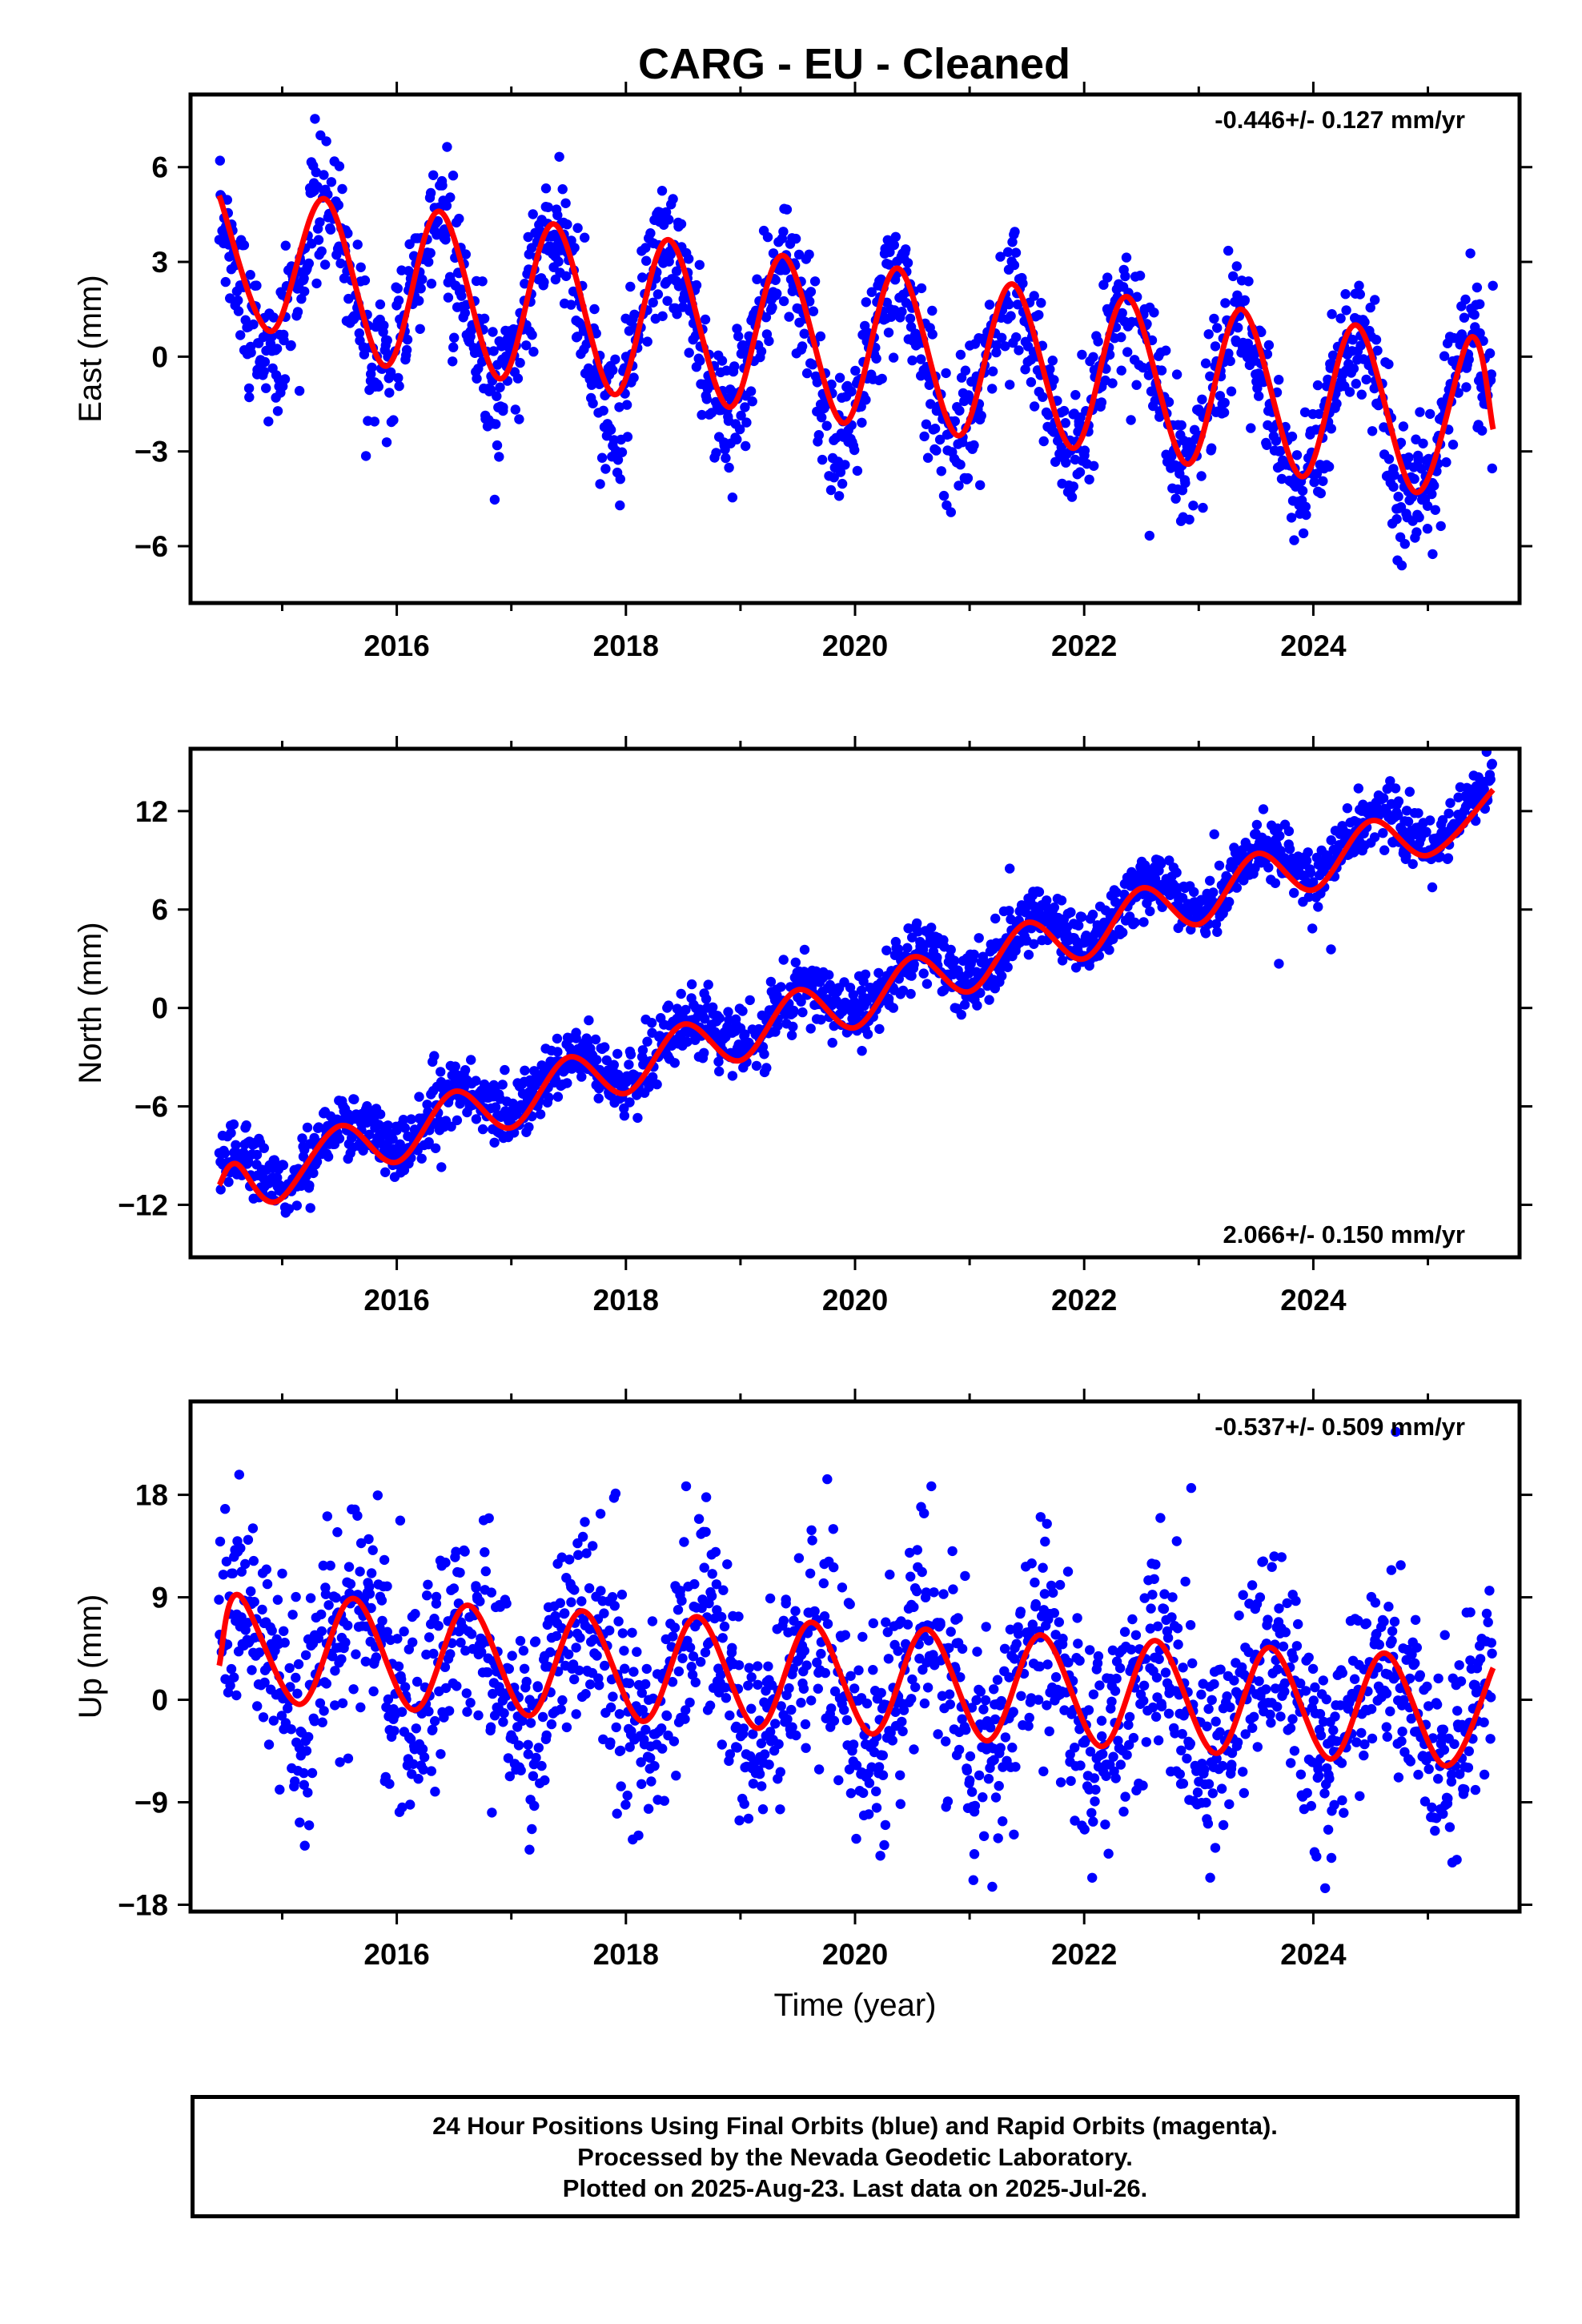 The width and height of the screenshot is (1582, 2324). What do you see at coordinates (143, 1204) in the screenshot?
I see `north-ytick-label: −12` at bounding box center [143, 1204].